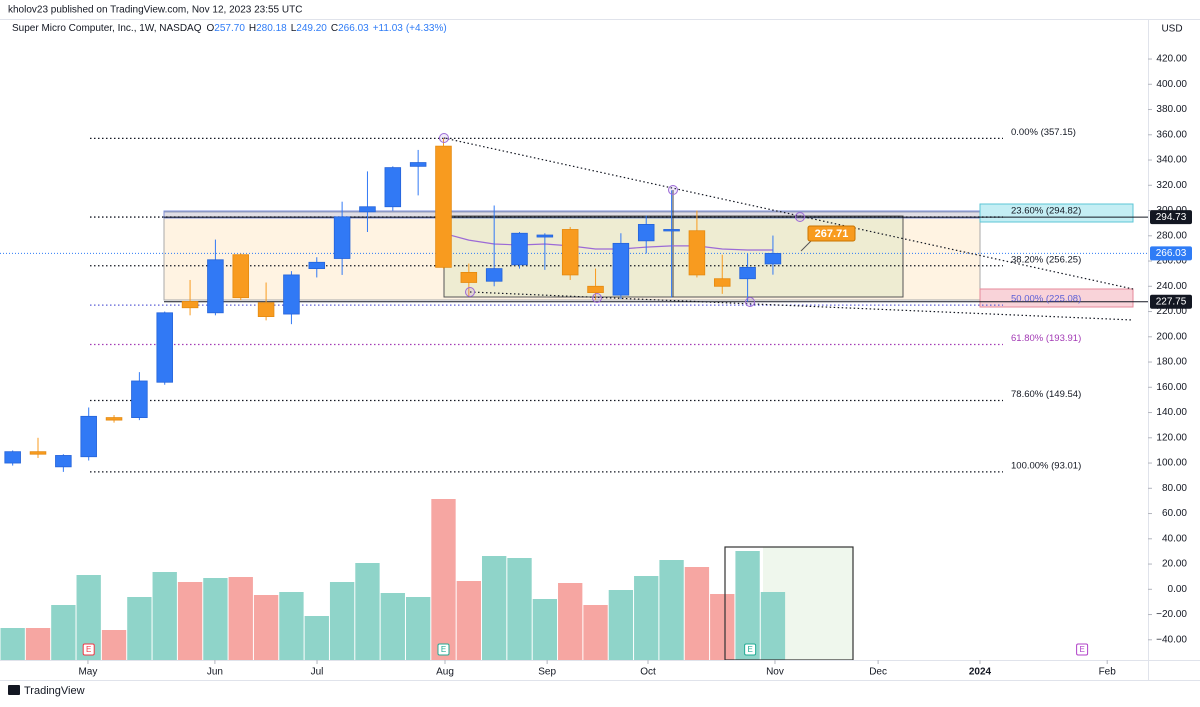  What do you see at coordinates (445, 672) in the screenshot?
I see `x-tick-label: Aug` at bounding box center [445, 672].